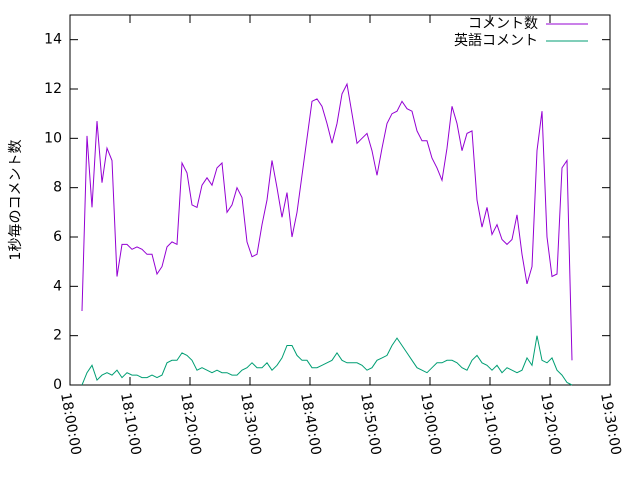  Describe the element at coordinates (503, 24) in the screenshot. I see `legend-label: コメント数` at that location.